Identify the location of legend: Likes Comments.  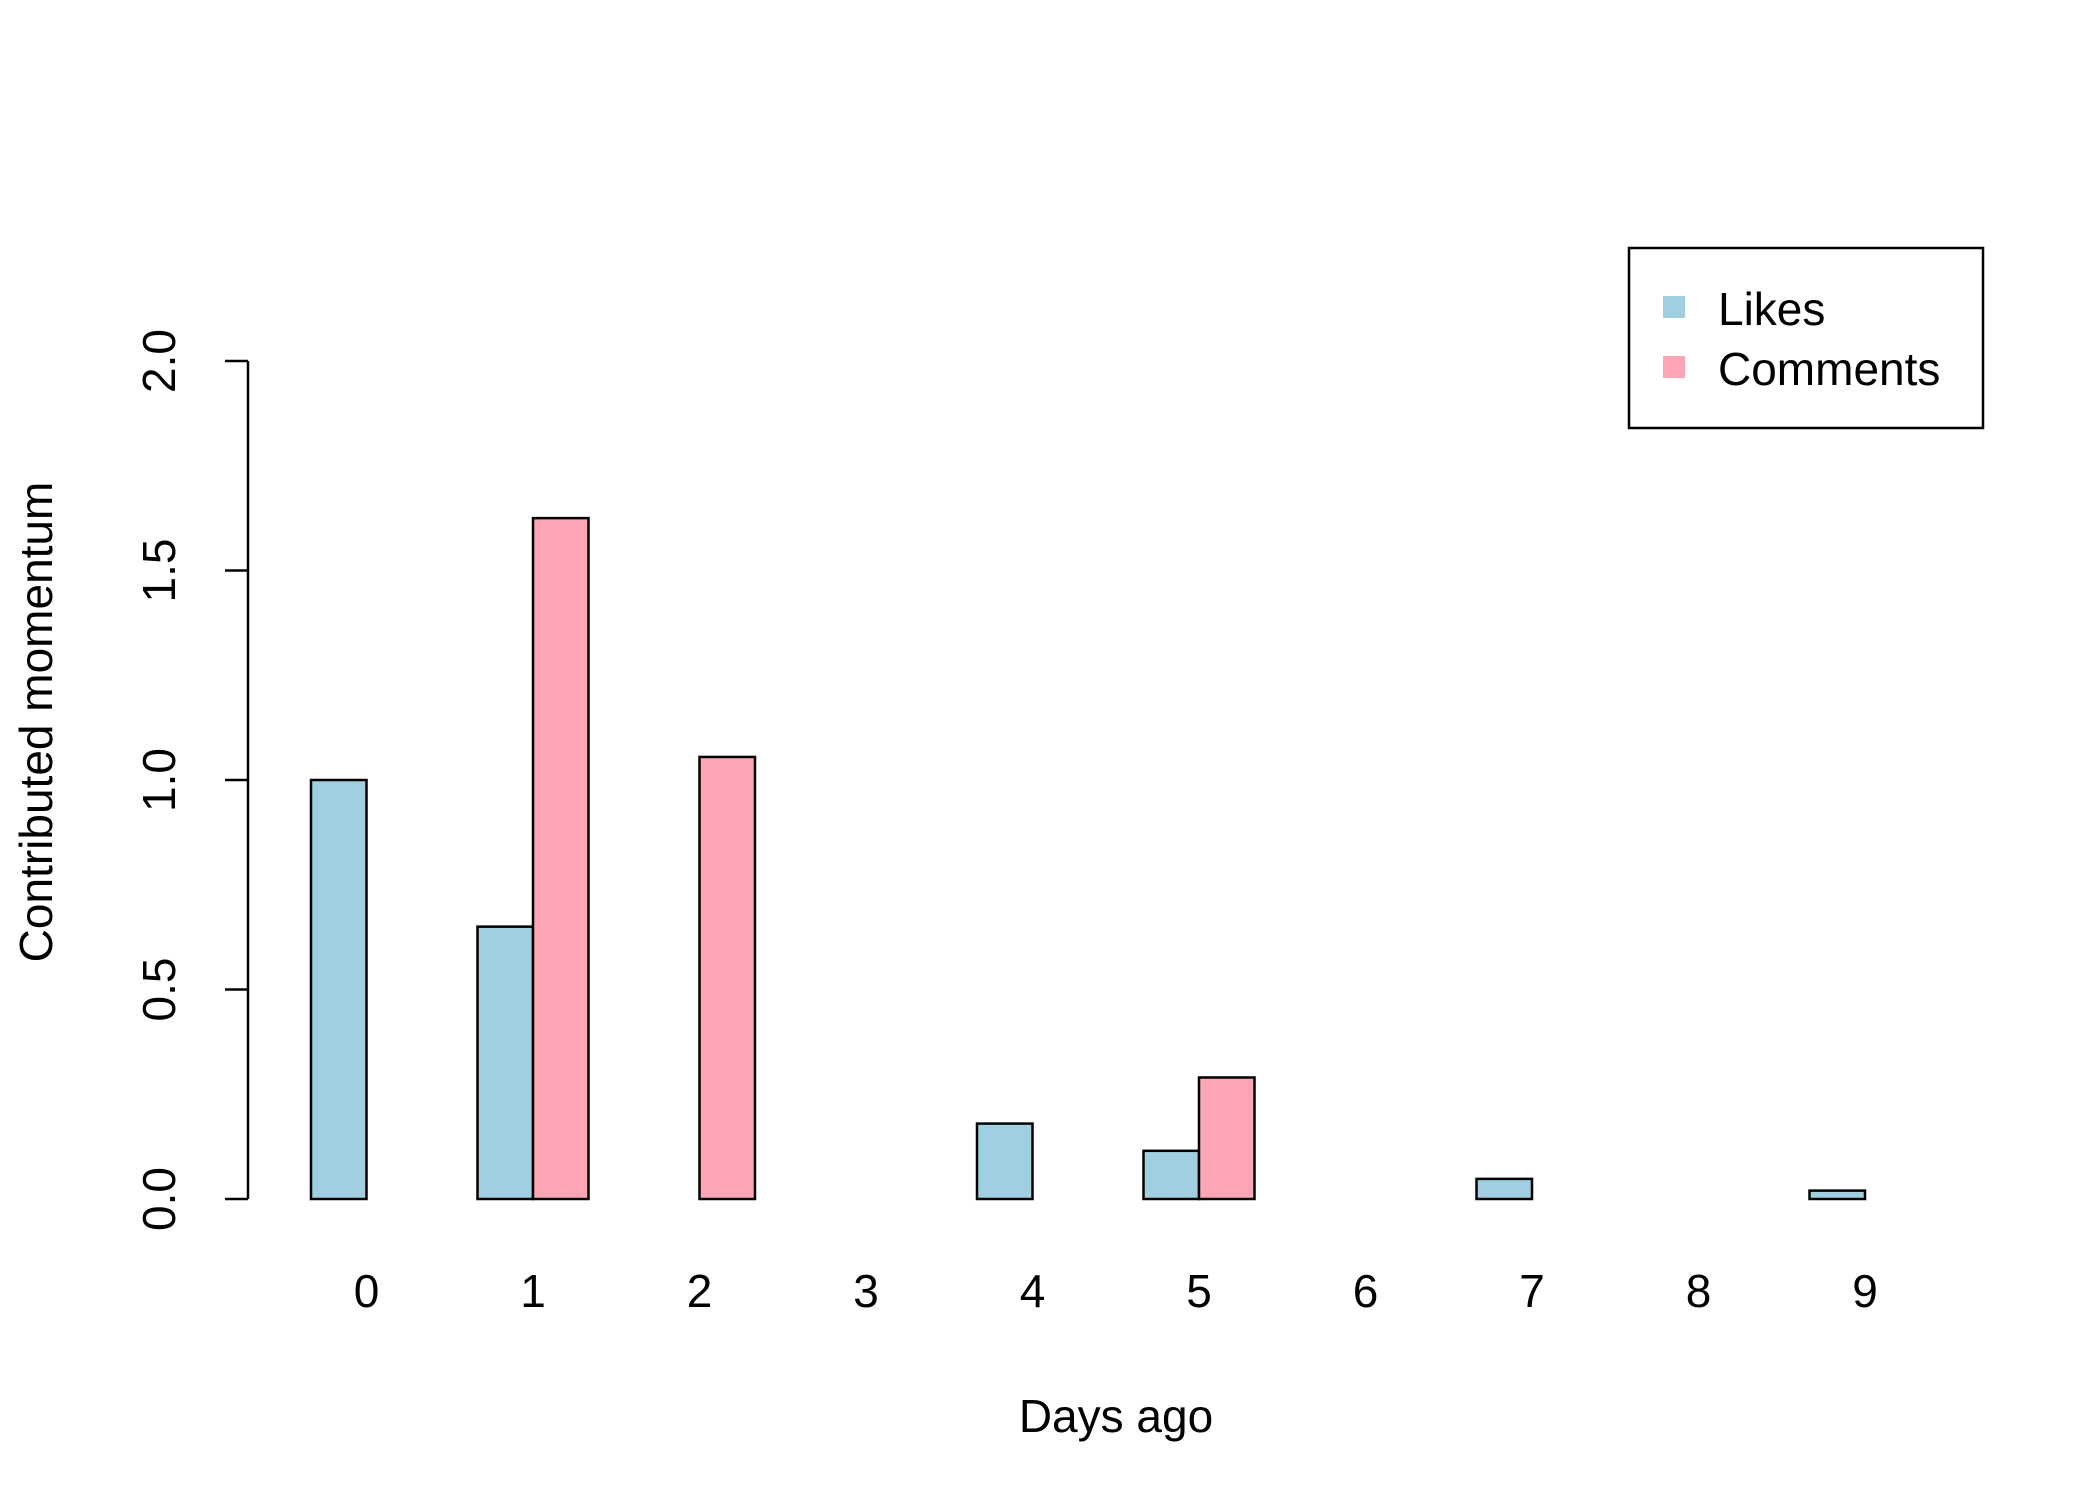
(1806, 338).